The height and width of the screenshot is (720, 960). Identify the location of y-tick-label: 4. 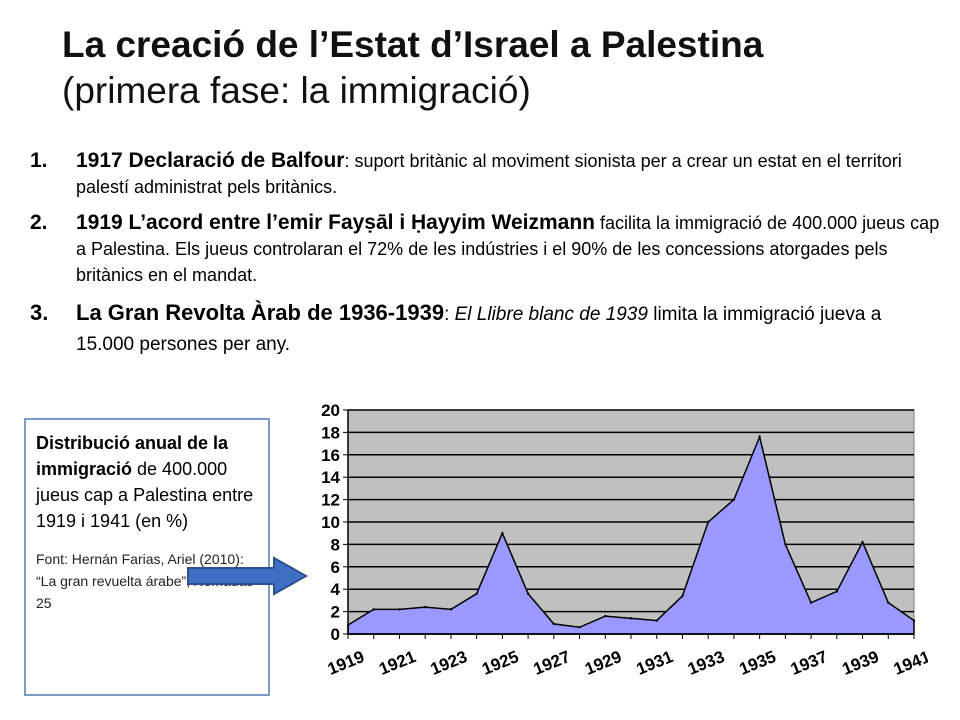
(336, 589).